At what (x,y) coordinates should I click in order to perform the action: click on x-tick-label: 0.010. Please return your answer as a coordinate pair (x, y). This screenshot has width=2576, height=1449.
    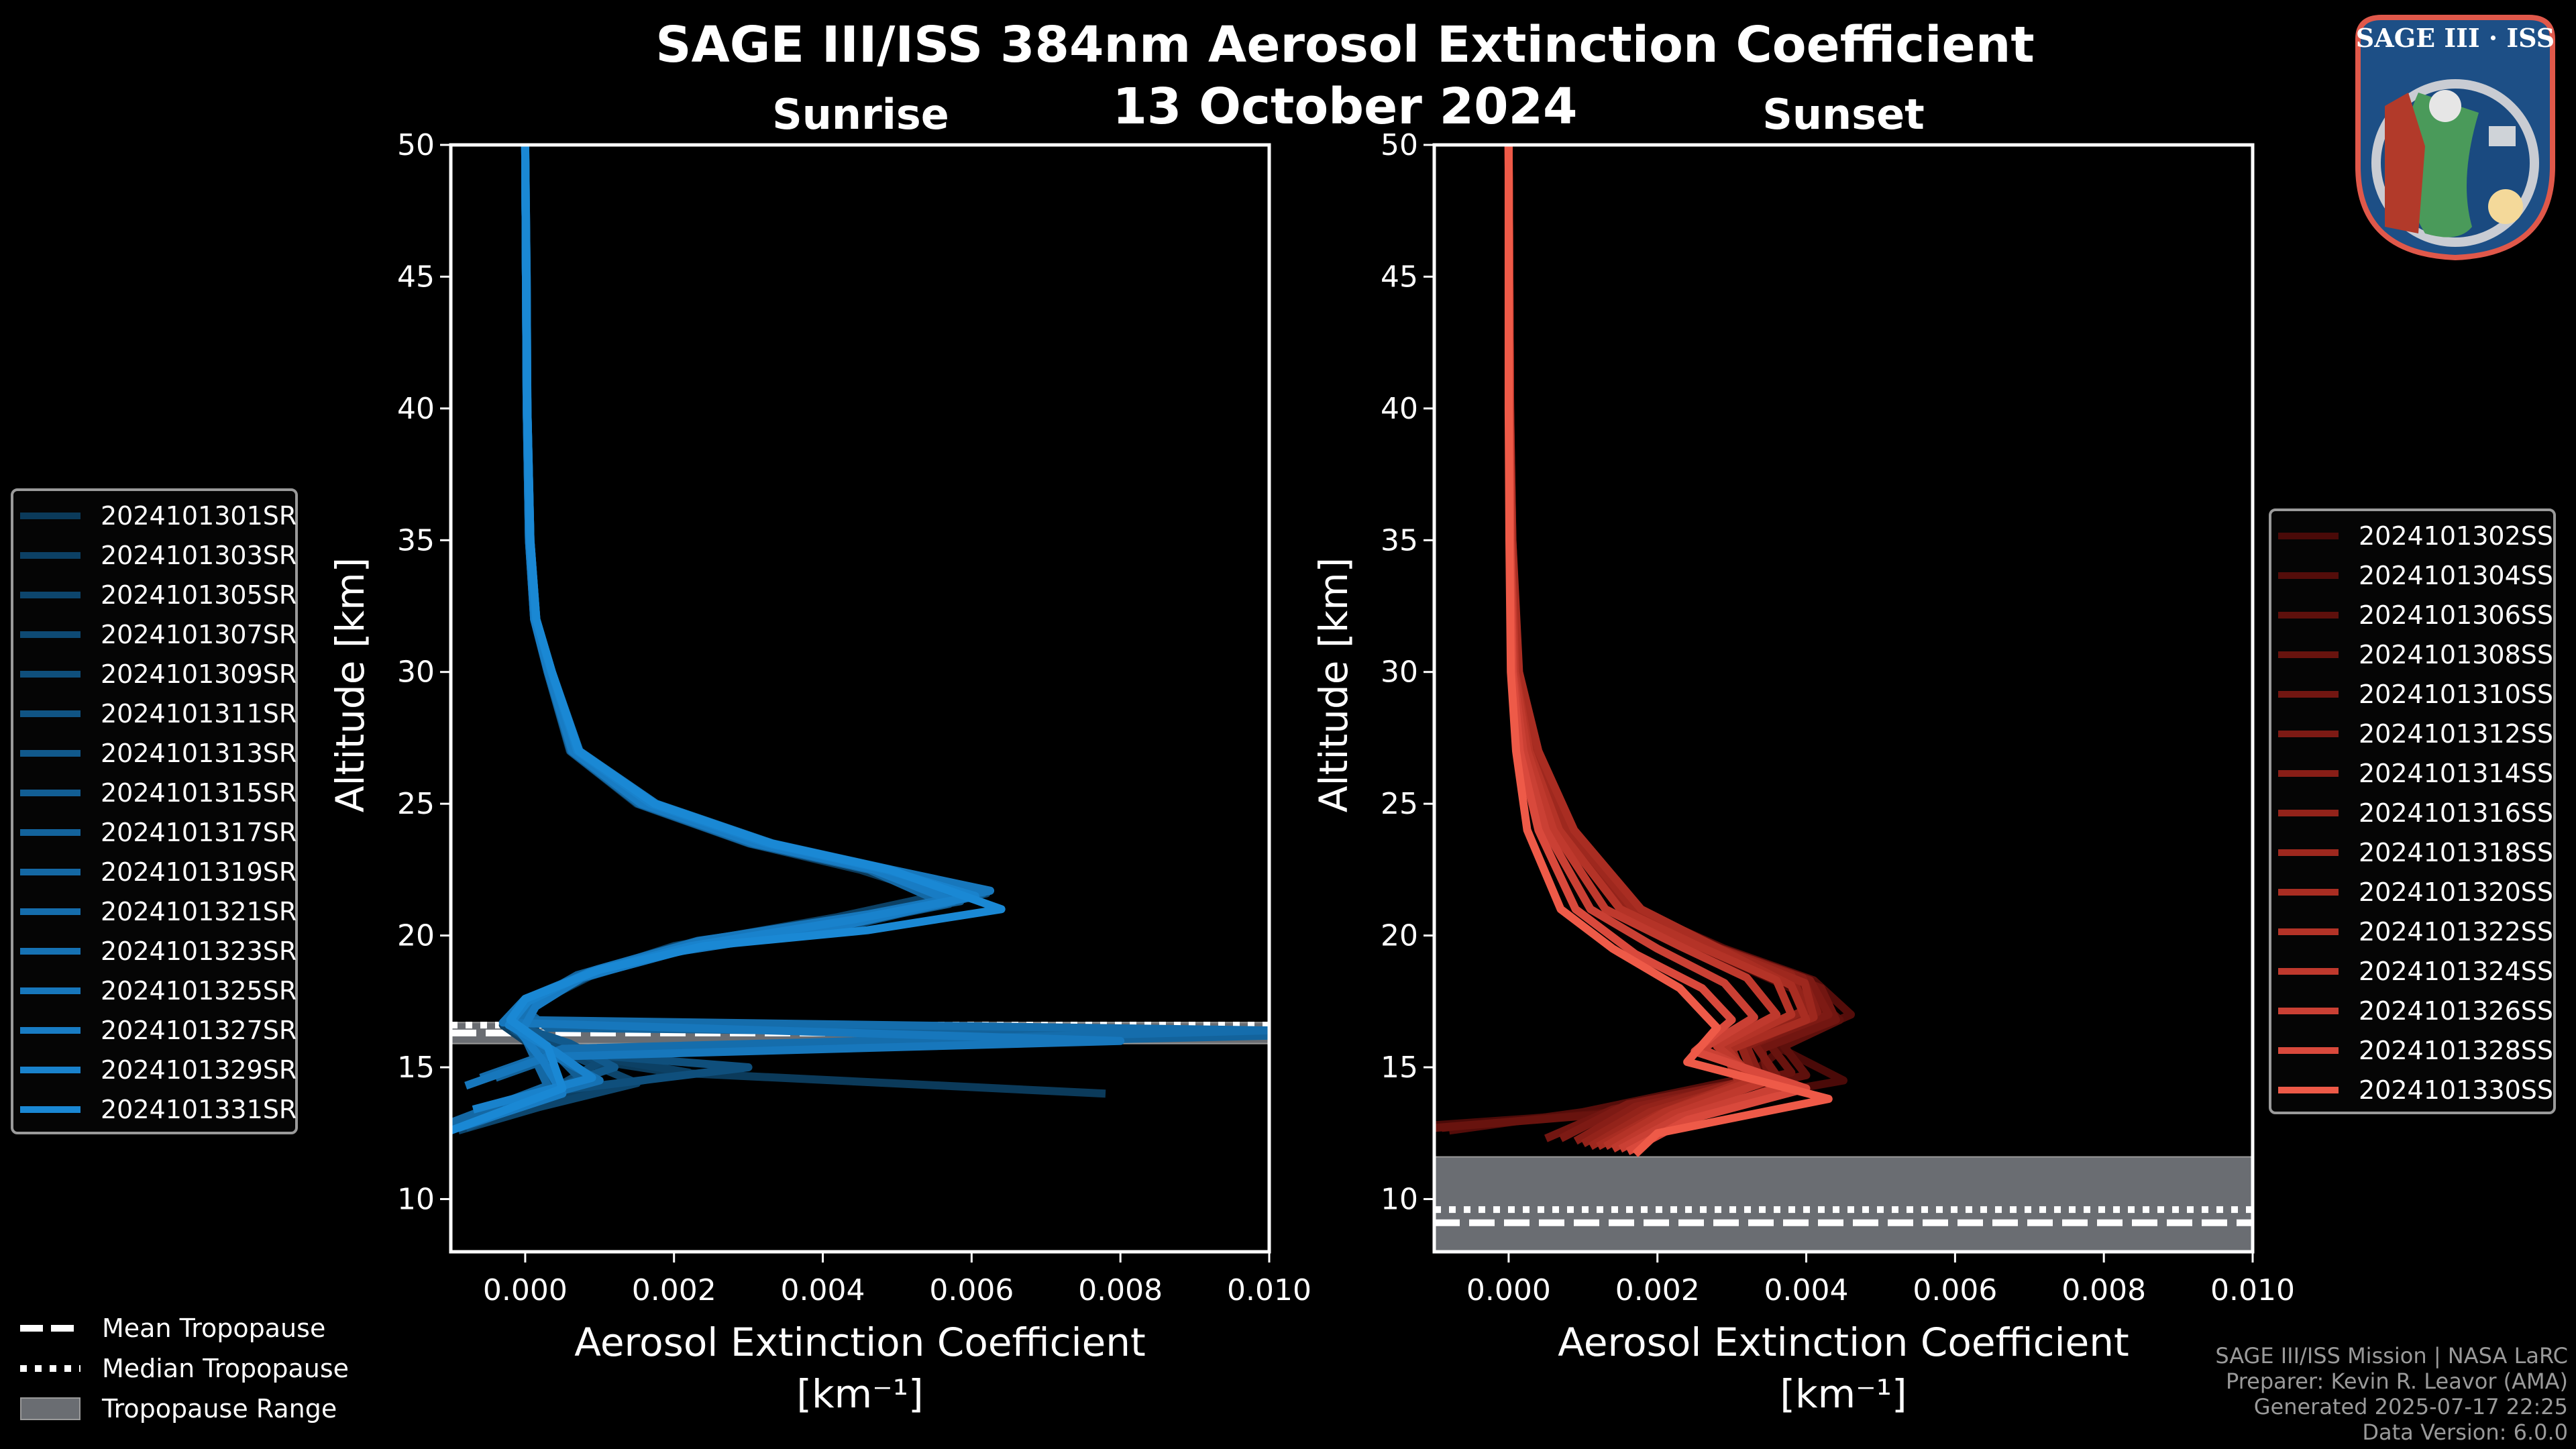
    Looking at the image, I should click on (2252, 1290).